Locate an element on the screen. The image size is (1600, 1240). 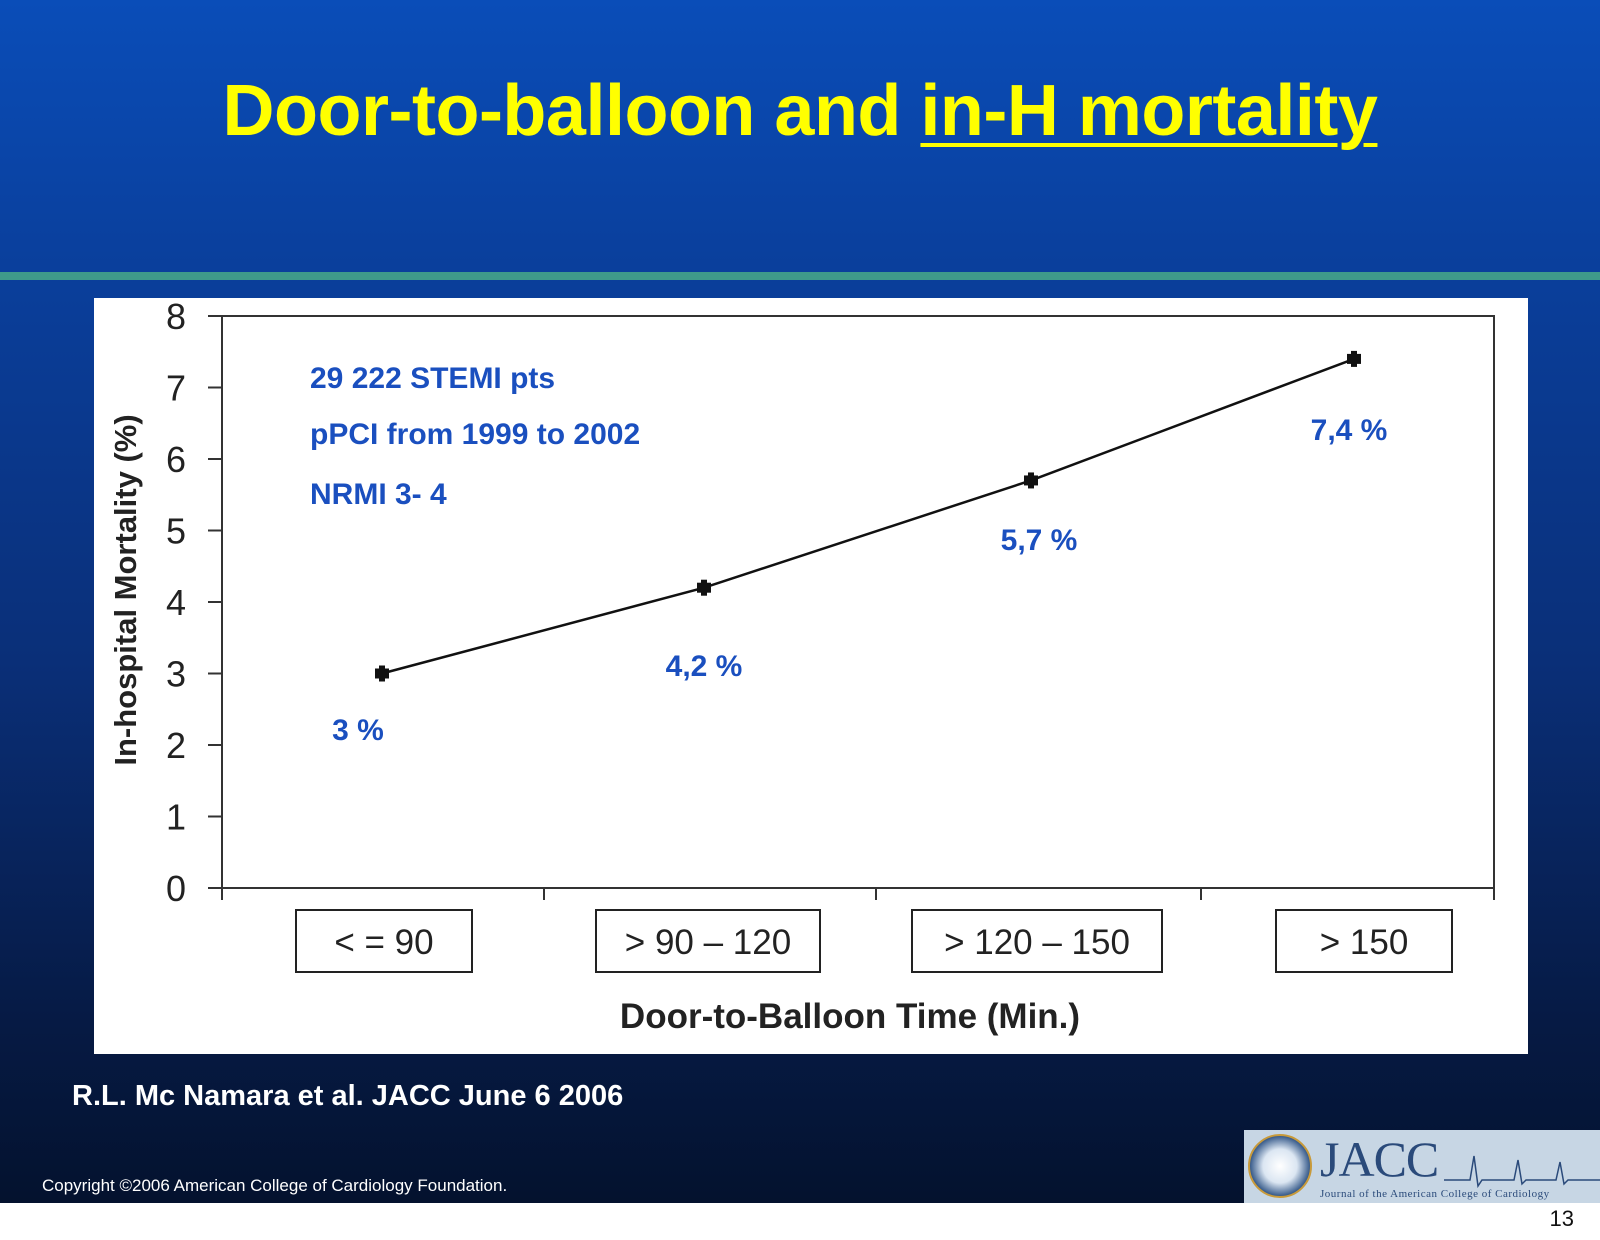
title-part-1: Door-to-balloon and is located at coordinates (571, 111).